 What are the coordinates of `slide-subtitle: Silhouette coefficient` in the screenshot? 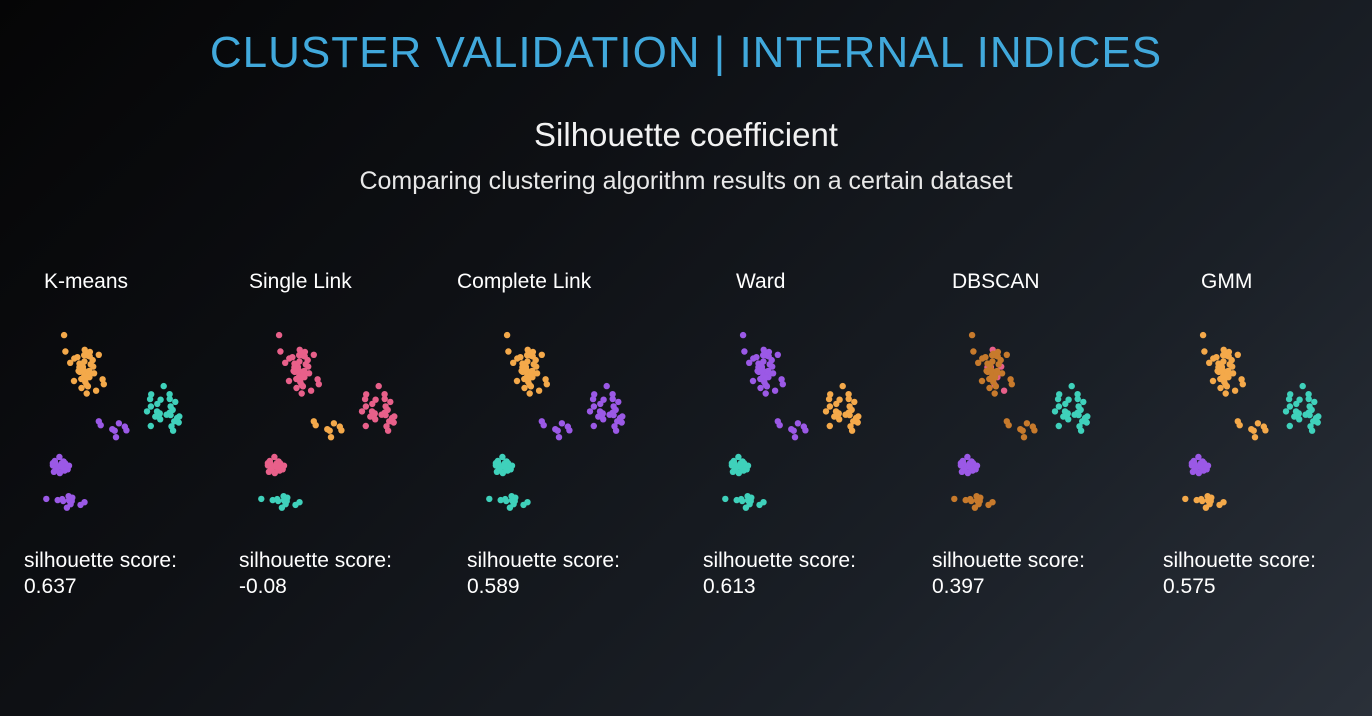 It's located at (686, 134).